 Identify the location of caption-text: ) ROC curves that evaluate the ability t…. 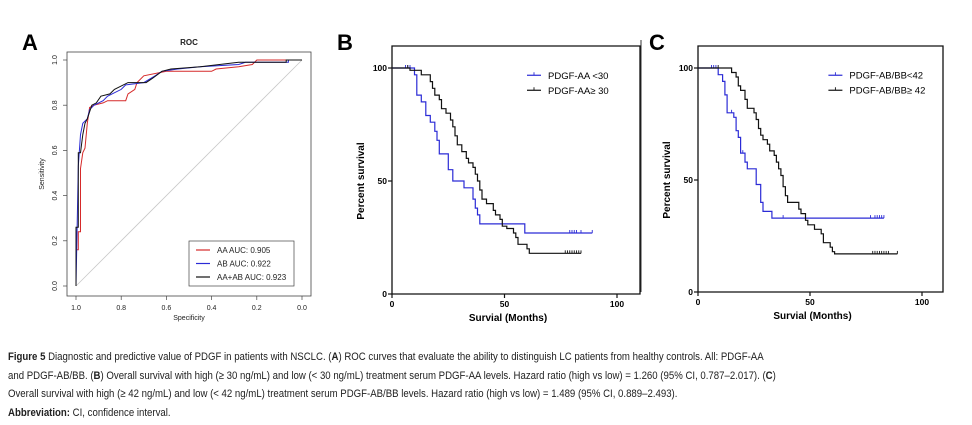
(551, 357).